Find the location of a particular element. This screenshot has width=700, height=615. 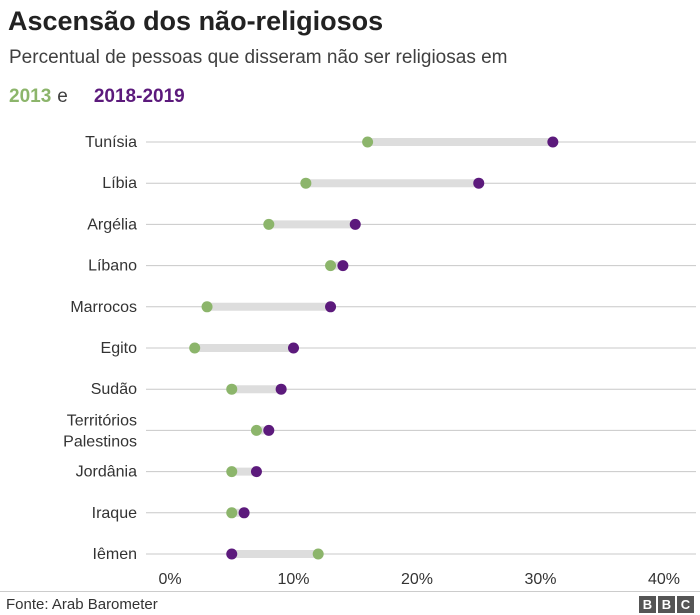

category-label: Territórios Palestinos is located at coordinates (100, 431).